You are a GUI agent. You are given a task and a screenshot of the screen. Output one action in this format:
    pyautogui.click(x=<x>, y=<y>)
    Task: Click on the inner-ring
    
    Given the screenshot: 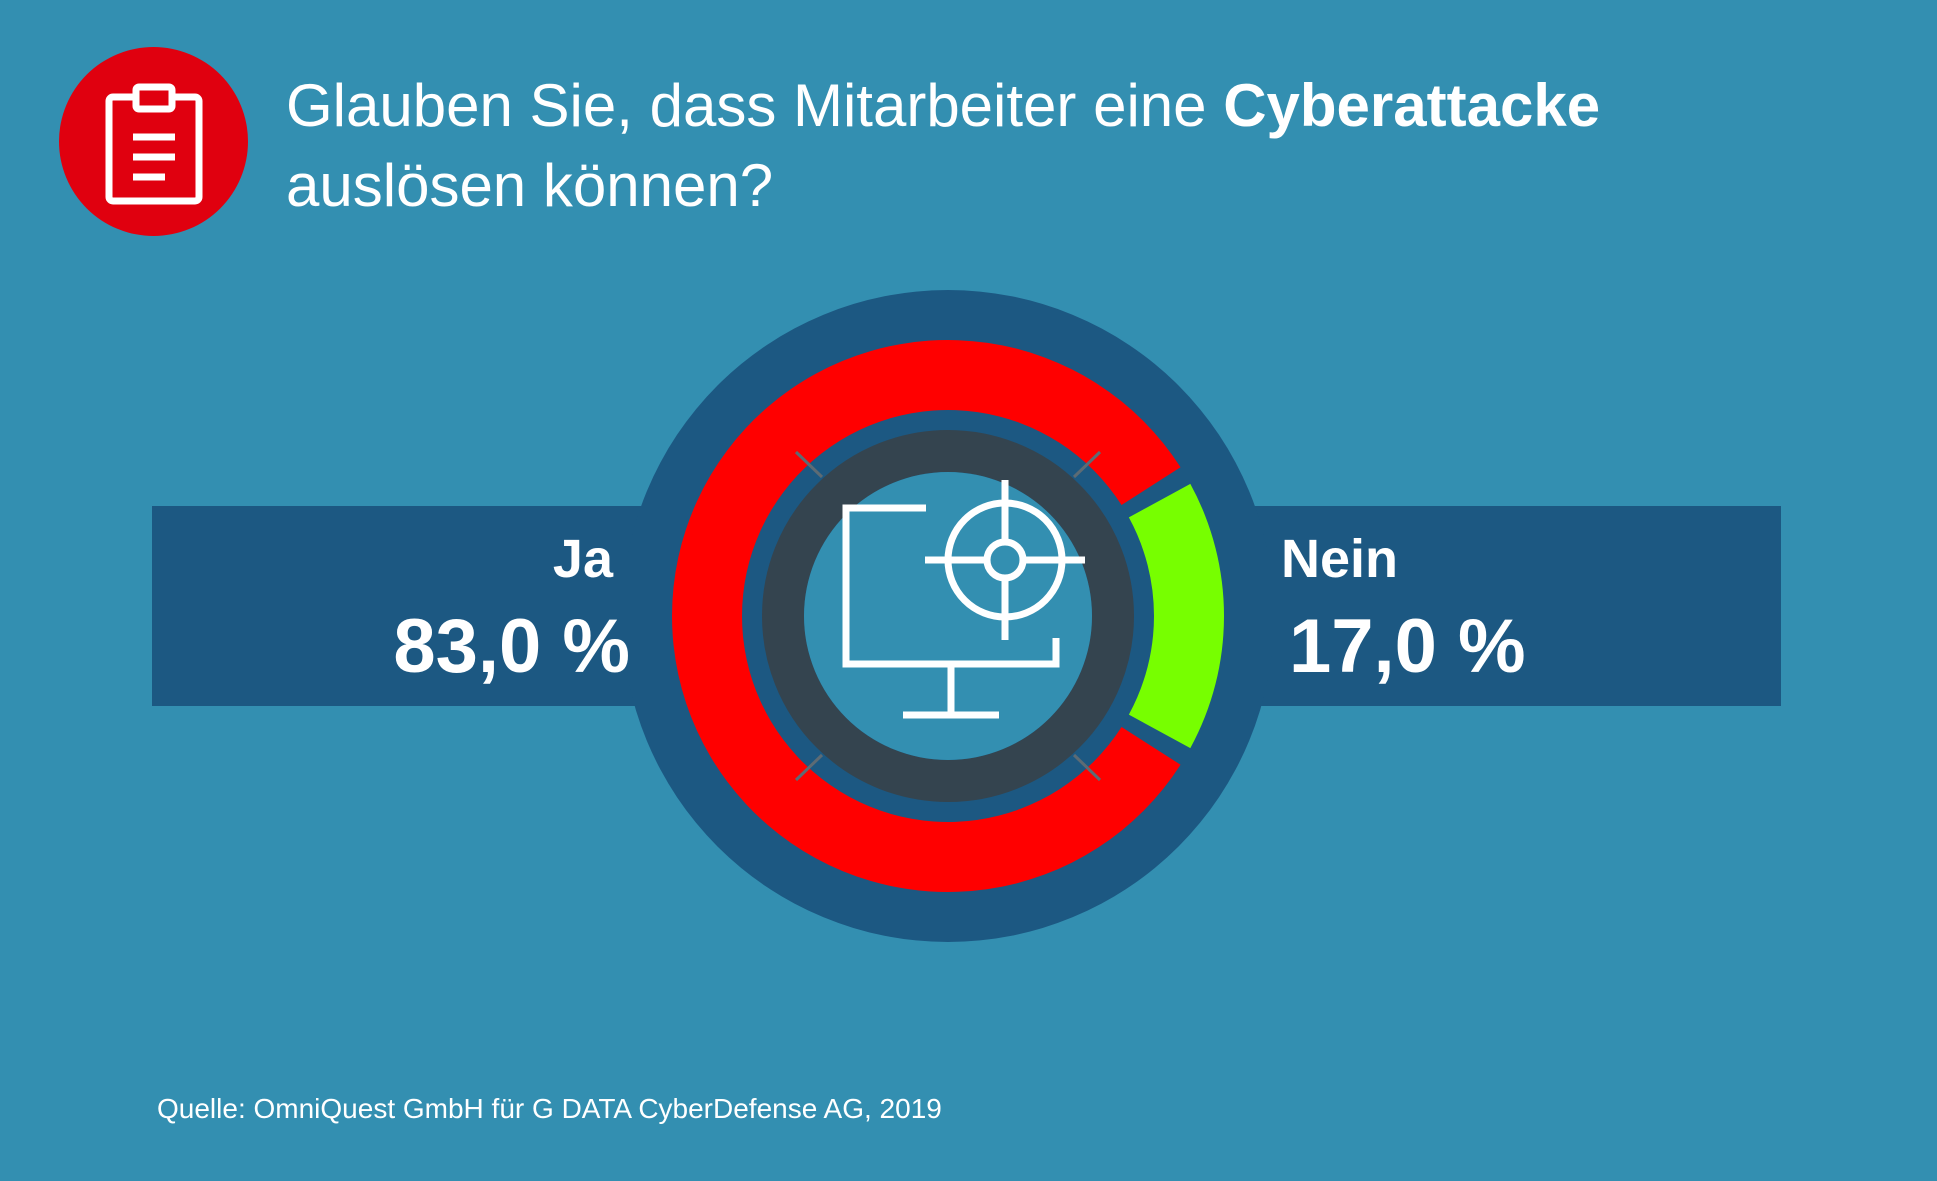 What is the action you would take?
    pyautogui.click(x=948, y=616)
    